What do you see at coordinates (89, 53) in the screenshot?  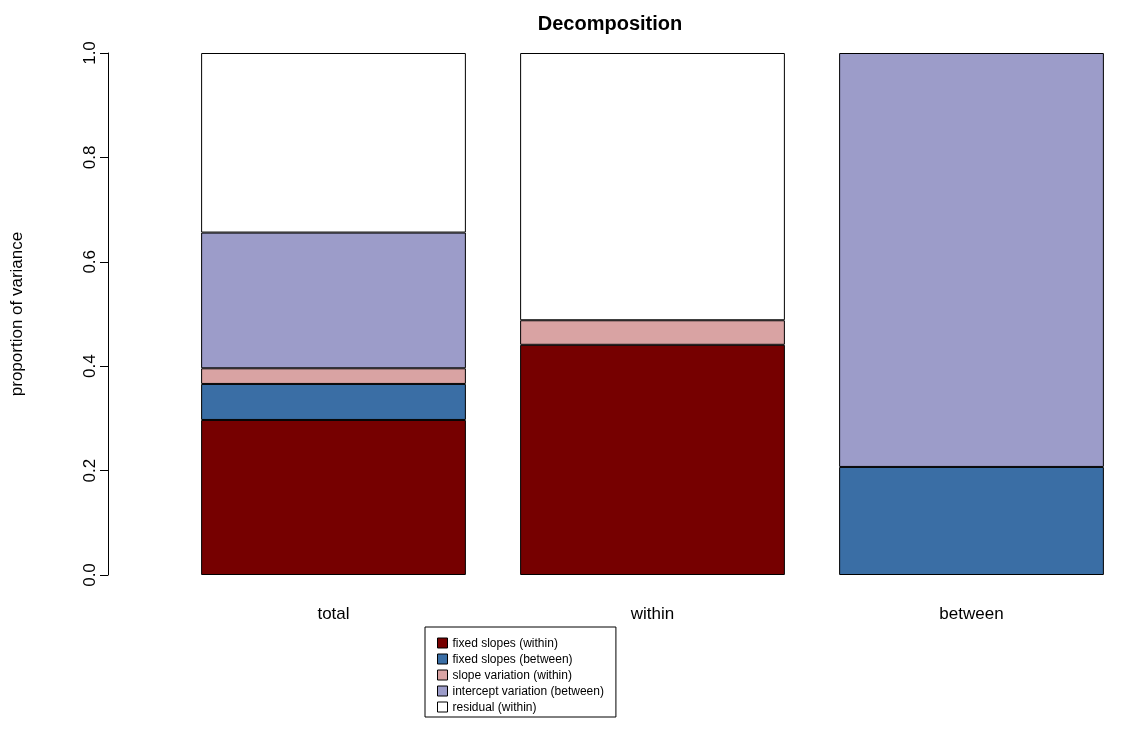 I see `y-tick-label: 1.0` at bounding box center [89, 53].